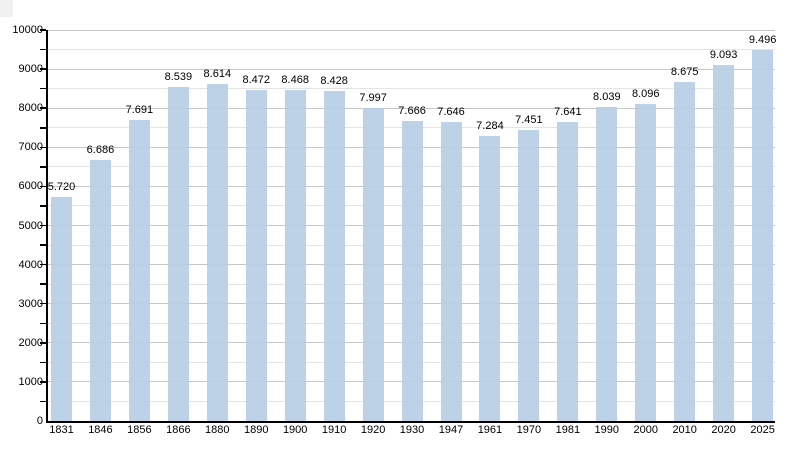 The image size is (800, 450). Describe the element at coordinates (27, 30) in the screenshot. I see `y-axis-tick-label: 10000` at that location.